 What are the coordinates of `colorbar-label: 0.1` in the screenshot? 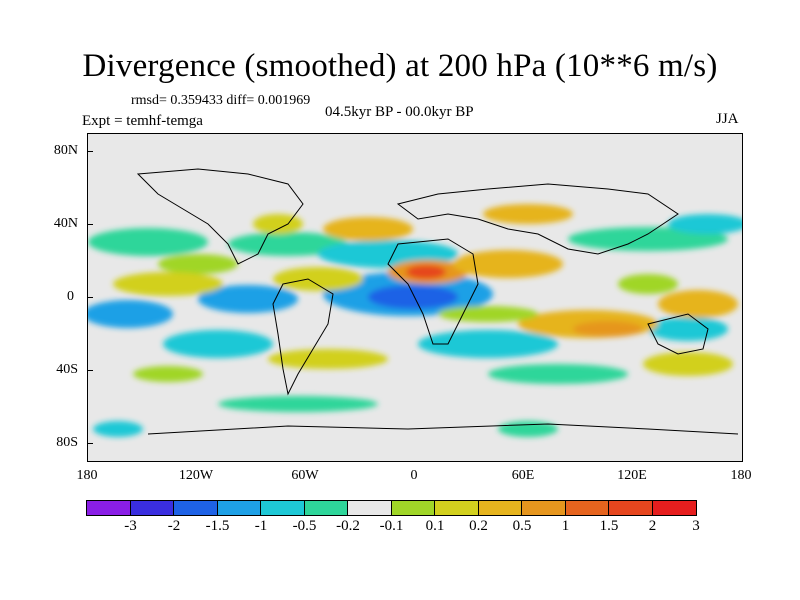 It's located at (435, 526).